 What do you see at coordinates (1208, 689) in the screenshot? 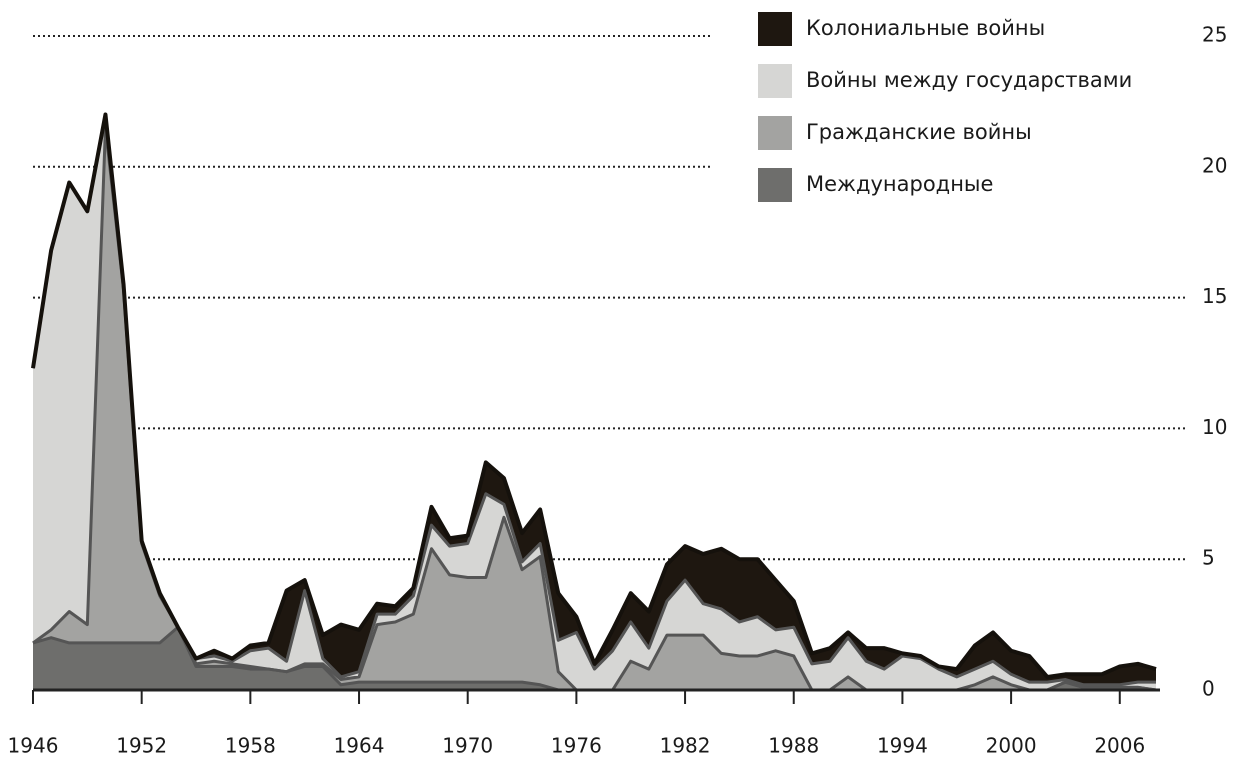
I see `y-tick-label: 0` at bounding box center [1208, 689].